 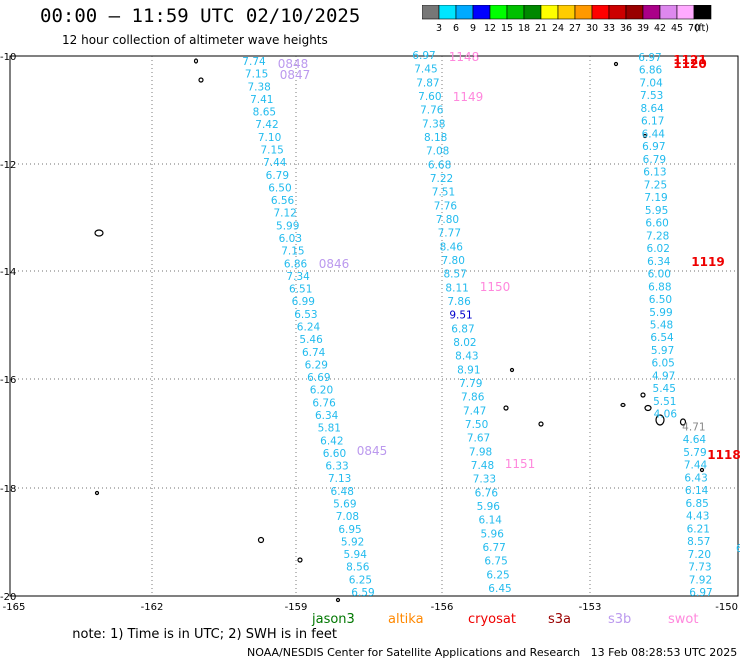 What do you see at coordinates (352, 542) in the screenshot?
I see `wave-height-value: 5.92` at bounding box center [352, 542].